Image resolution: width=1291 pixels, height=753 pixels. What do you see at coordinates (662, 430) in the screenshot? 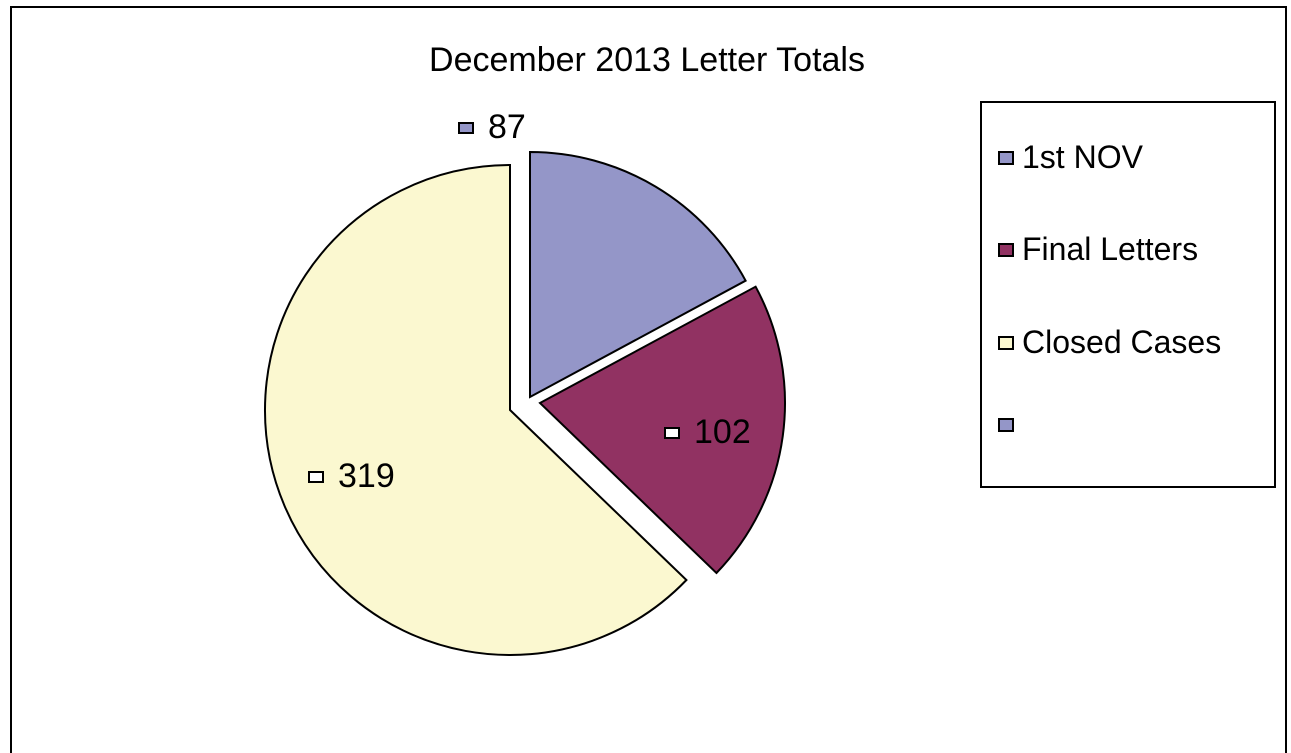
I see `pie-slice-final-letters` at bounding box center [662, 430].